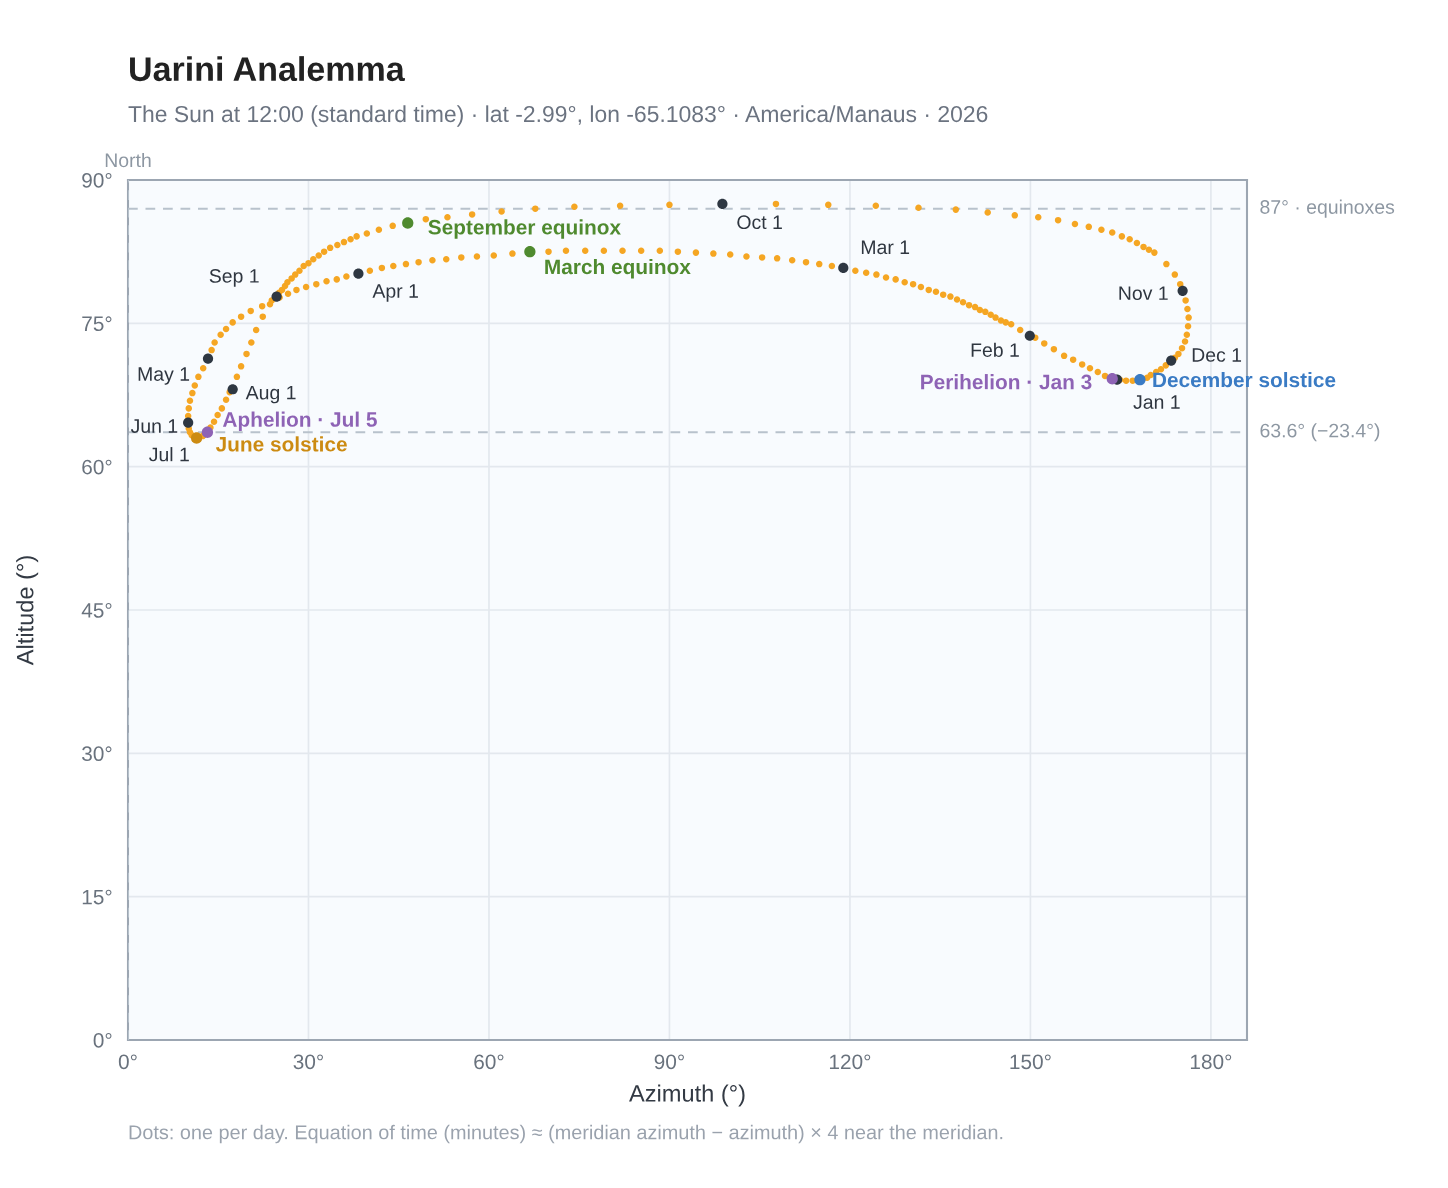  I want to click on annotation: Jun 1, so click(154, 426).